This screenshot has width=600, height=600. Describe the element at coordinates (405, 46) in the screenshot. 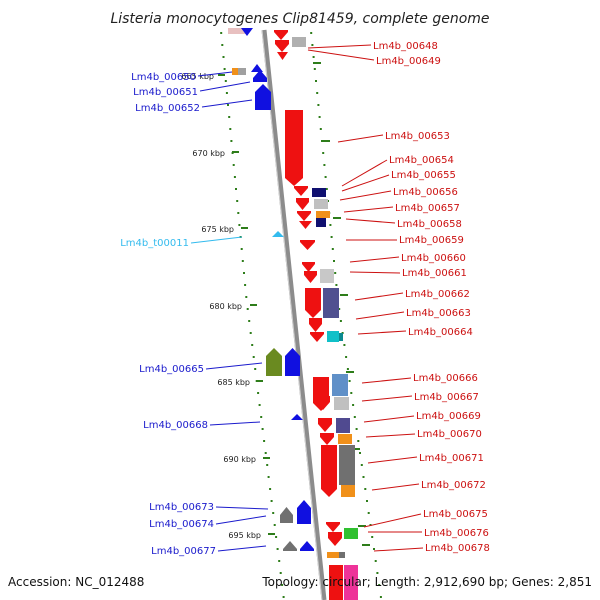

I see `gene-label: Lm4b_00648` at that location.